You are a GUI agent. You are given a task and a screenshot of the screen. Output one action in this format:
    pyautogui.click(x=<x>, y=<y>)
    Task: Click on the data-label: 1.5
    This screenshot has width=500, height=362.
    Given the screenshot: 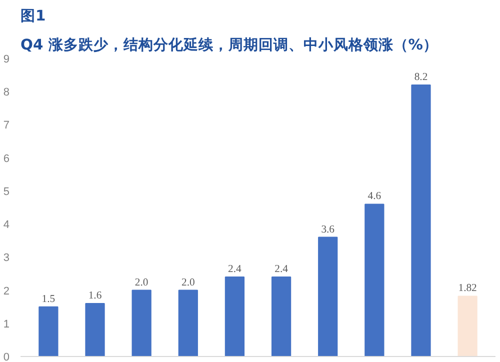 What is the action you would take?
    pyautogui.click(x=49, y=299)
    